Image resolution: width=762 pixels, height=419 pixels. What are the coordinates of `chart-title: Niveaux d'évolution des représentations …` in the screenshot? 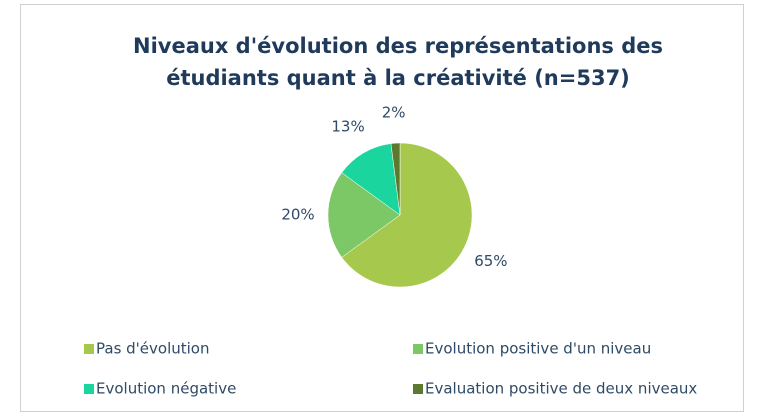 It's located at (398, 62).